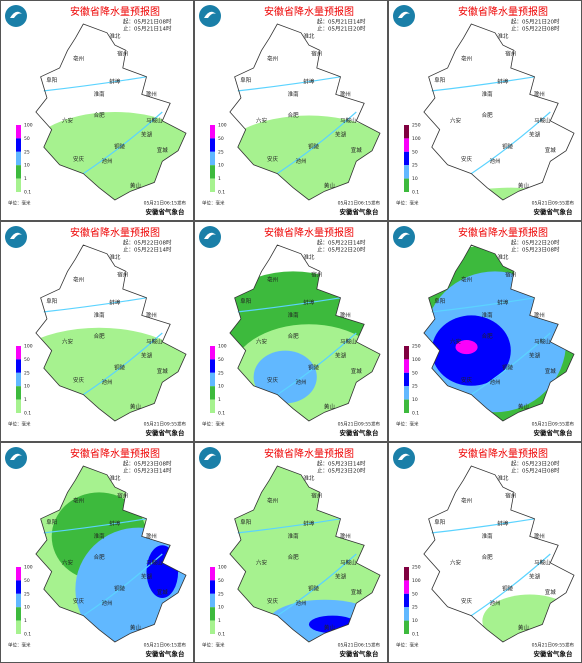 The image size is (582, 663). I want to click on legend-label: 25, so click(415, 608).